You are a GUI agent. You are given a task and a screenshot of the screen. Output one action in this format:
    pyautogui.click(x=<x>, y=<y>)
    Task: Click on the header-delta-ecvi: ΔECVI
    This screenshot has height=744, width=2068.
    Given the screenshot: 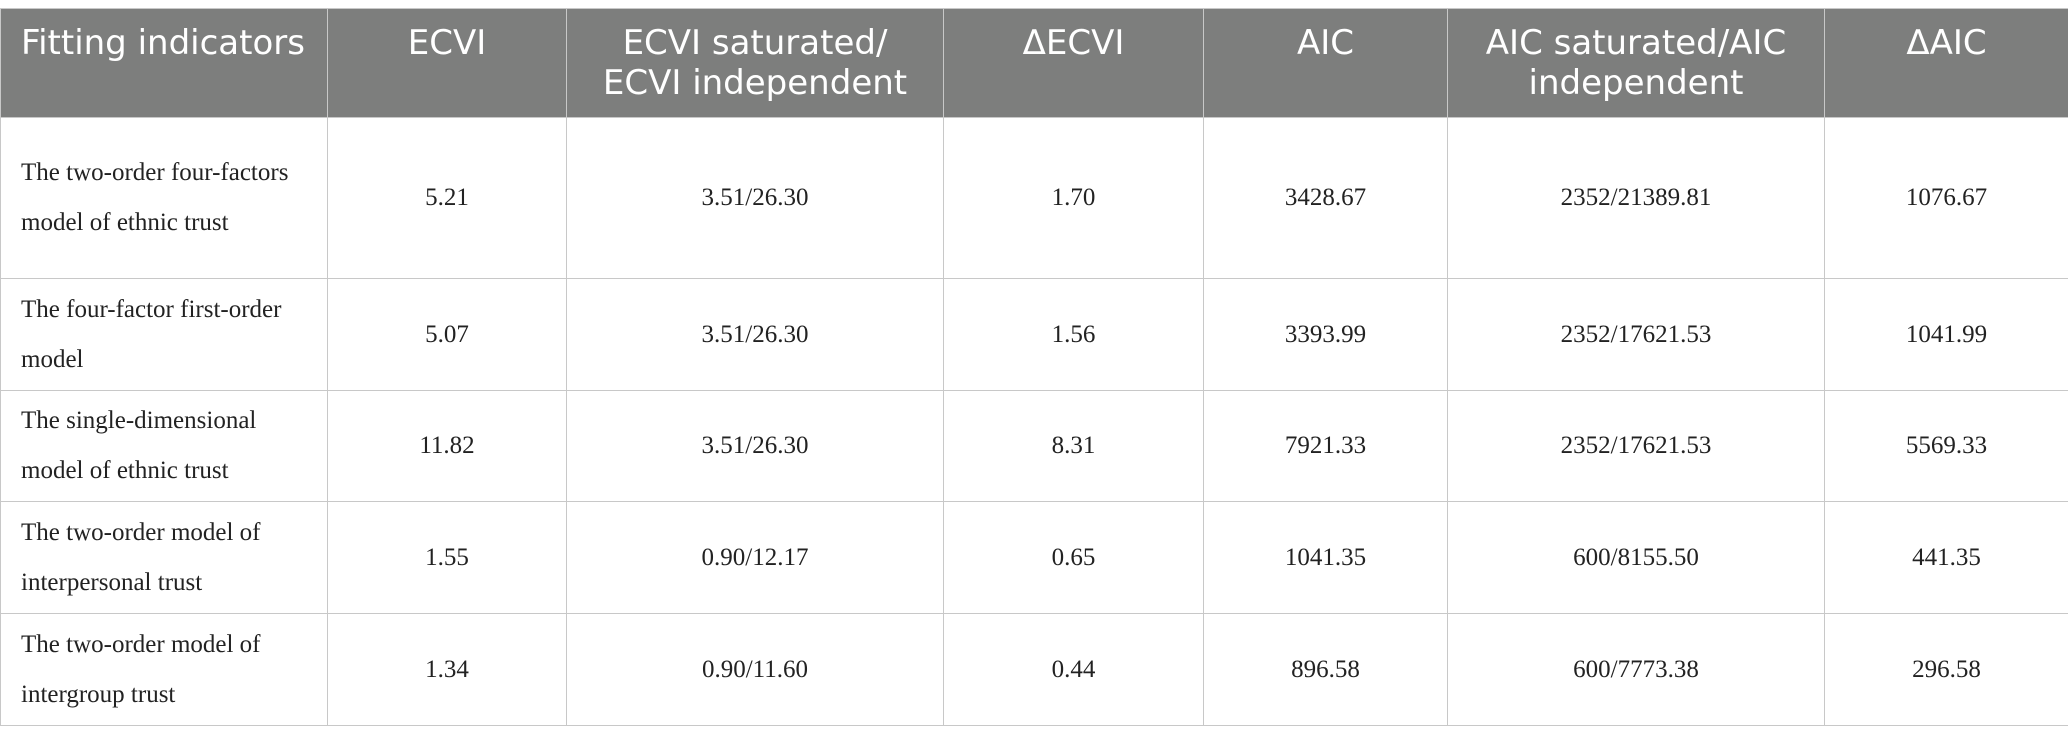 What is the action you would take?
    pyautogui.click(x=1073, y=63)
    